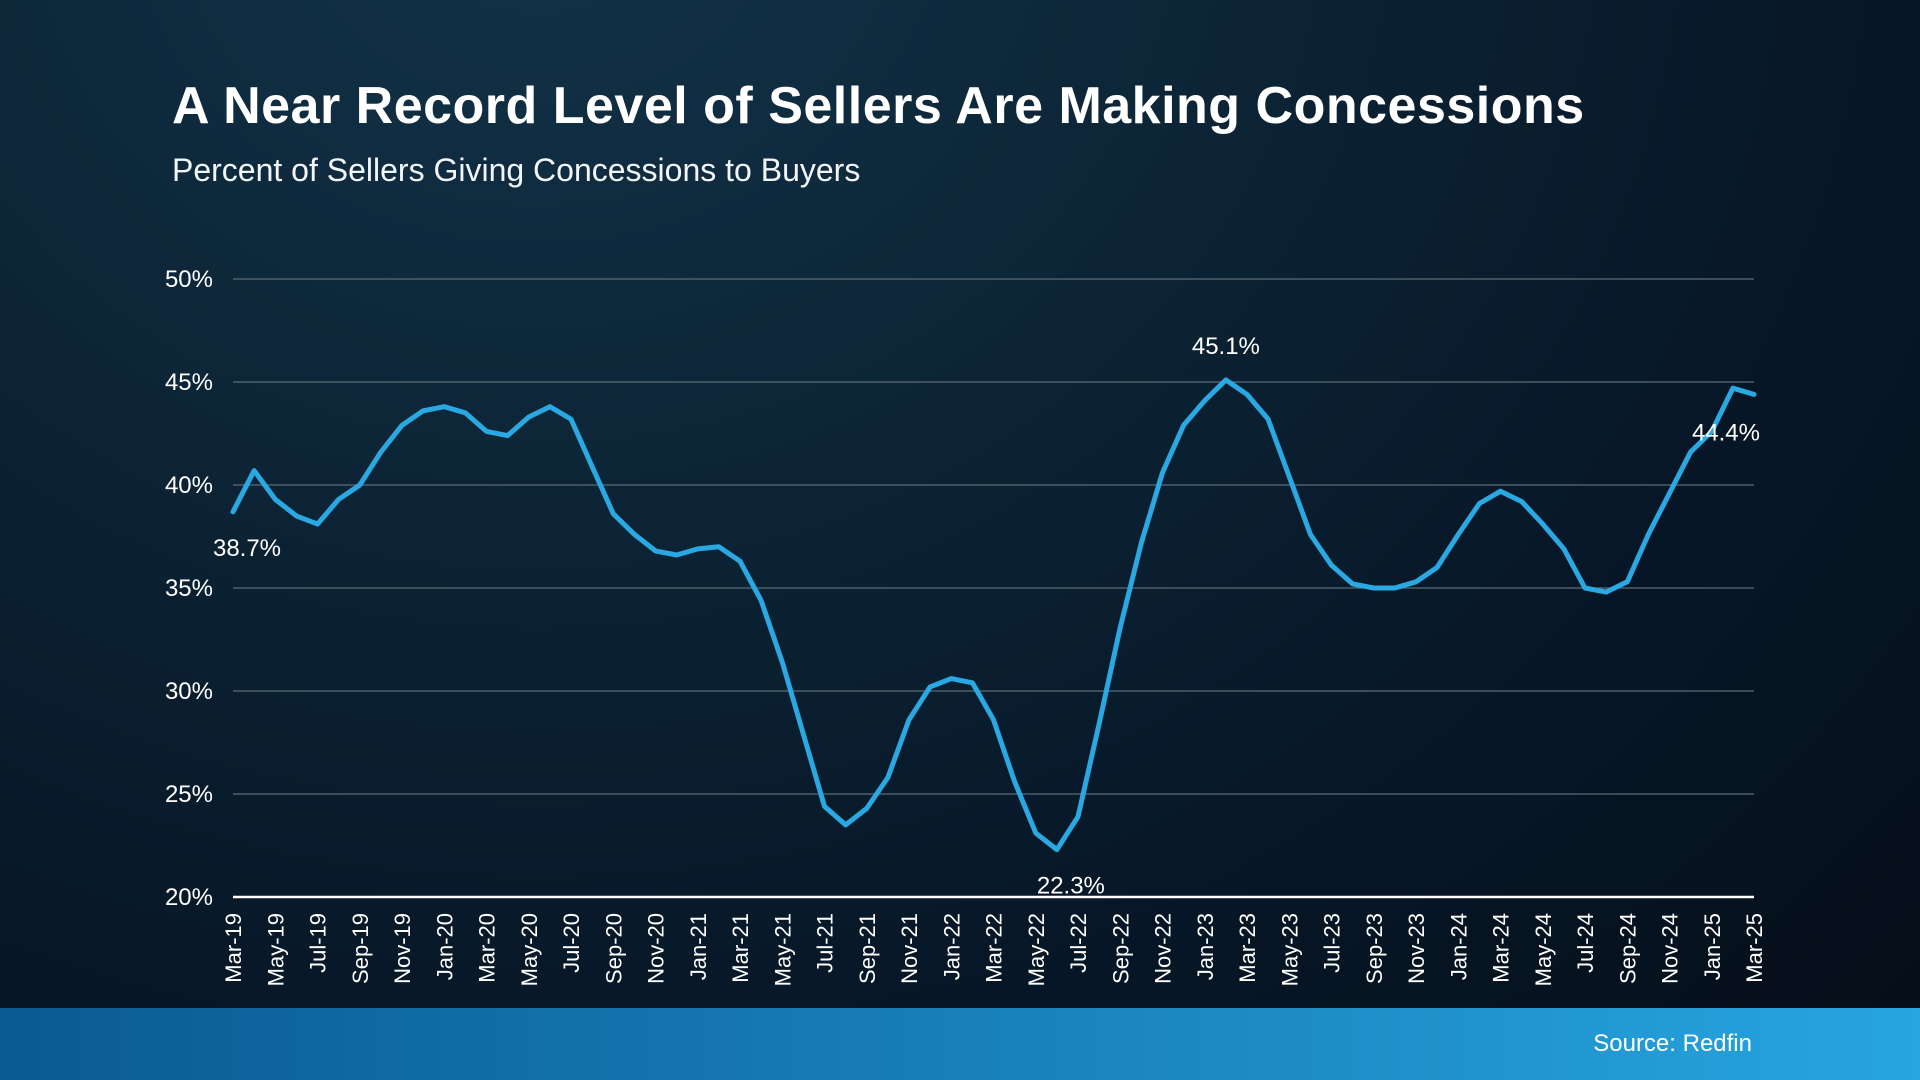 The image size is (1920, 1080). I want to click on x-axis-tick-label: Jan-23, so click(1205, 946).